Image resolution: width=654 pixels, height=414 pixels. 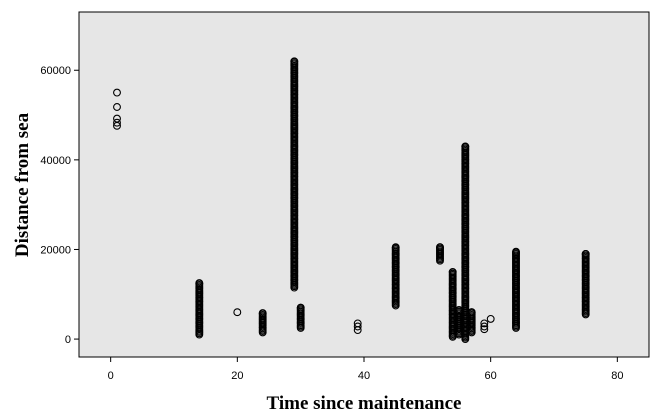 I want to click on x-tick-label: 80, so click(x=617, y=376).